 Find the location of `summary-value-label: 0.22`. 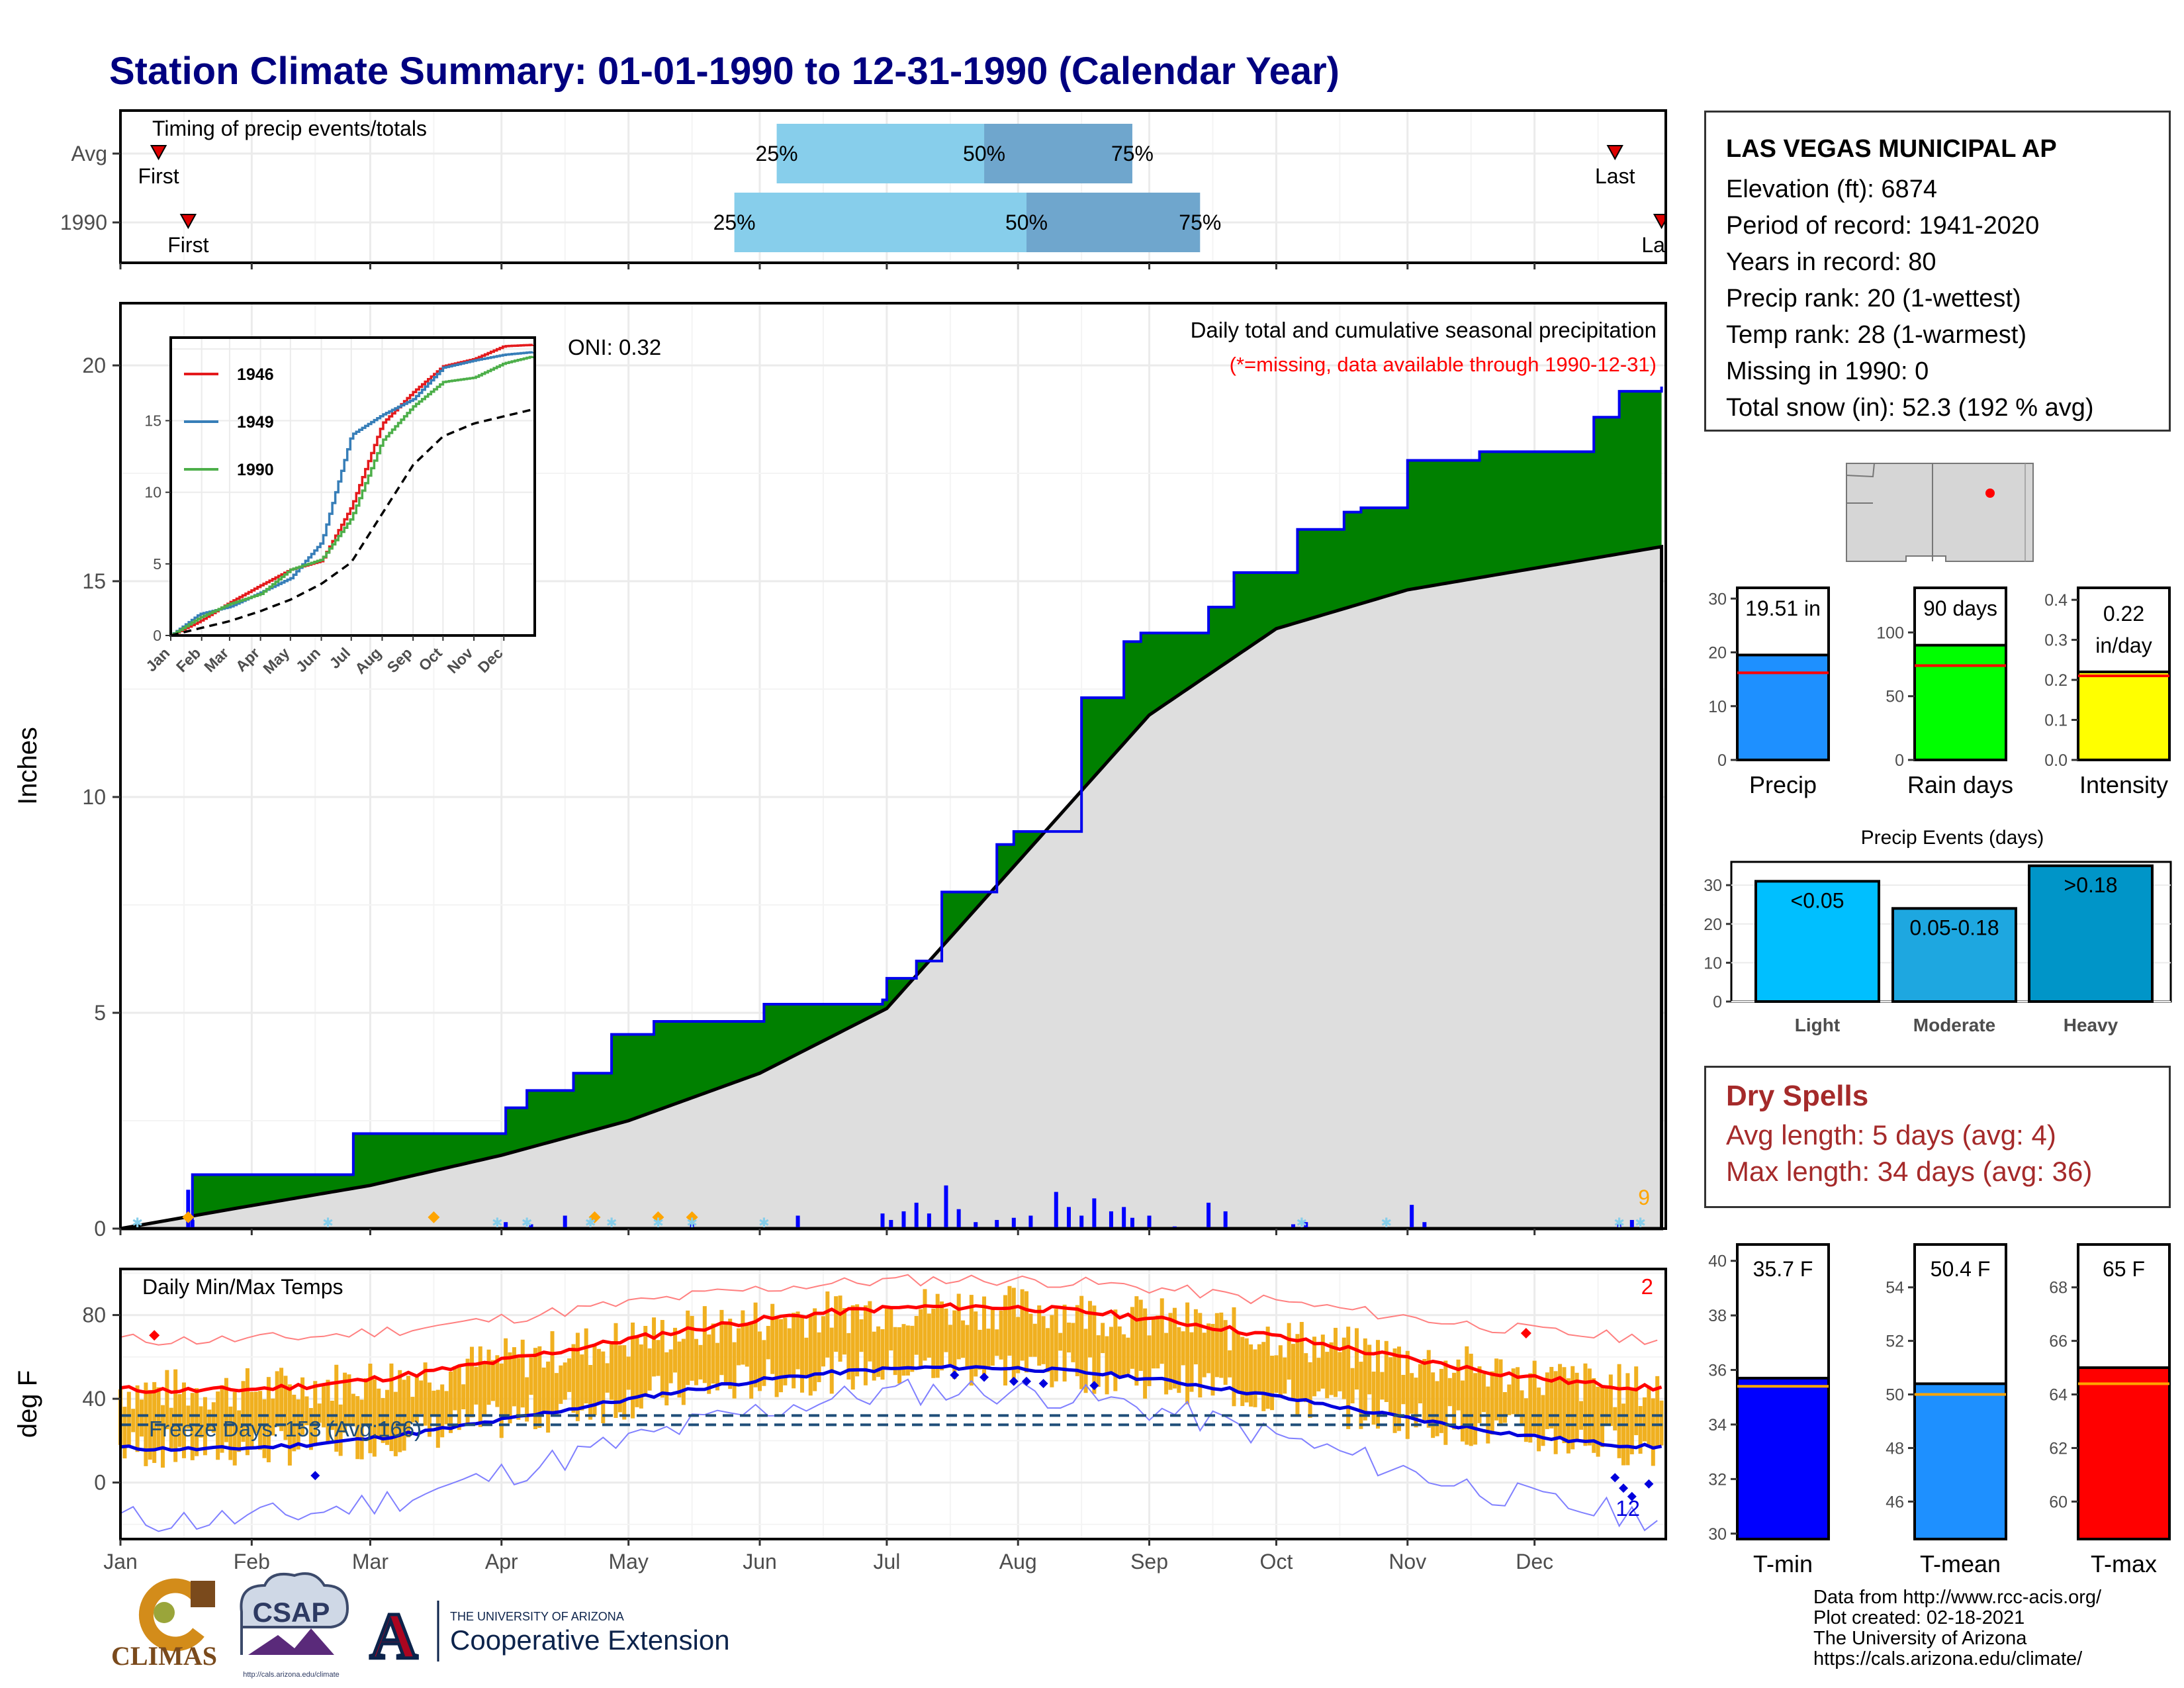

summary-value-label: 0.22 is located at coordinates (2123, 614).